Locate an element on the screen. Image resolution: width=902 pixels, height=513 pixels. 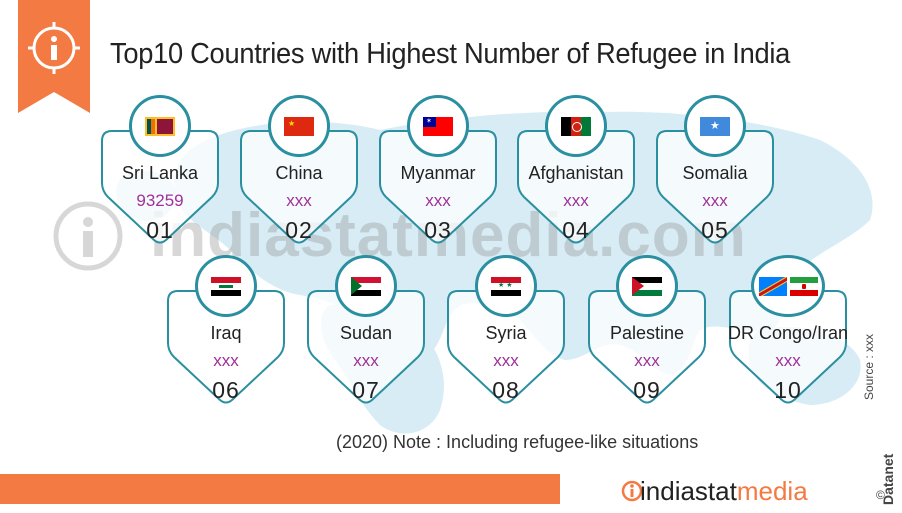
drcongo-flag-icon is located at coordinates (772, 286).